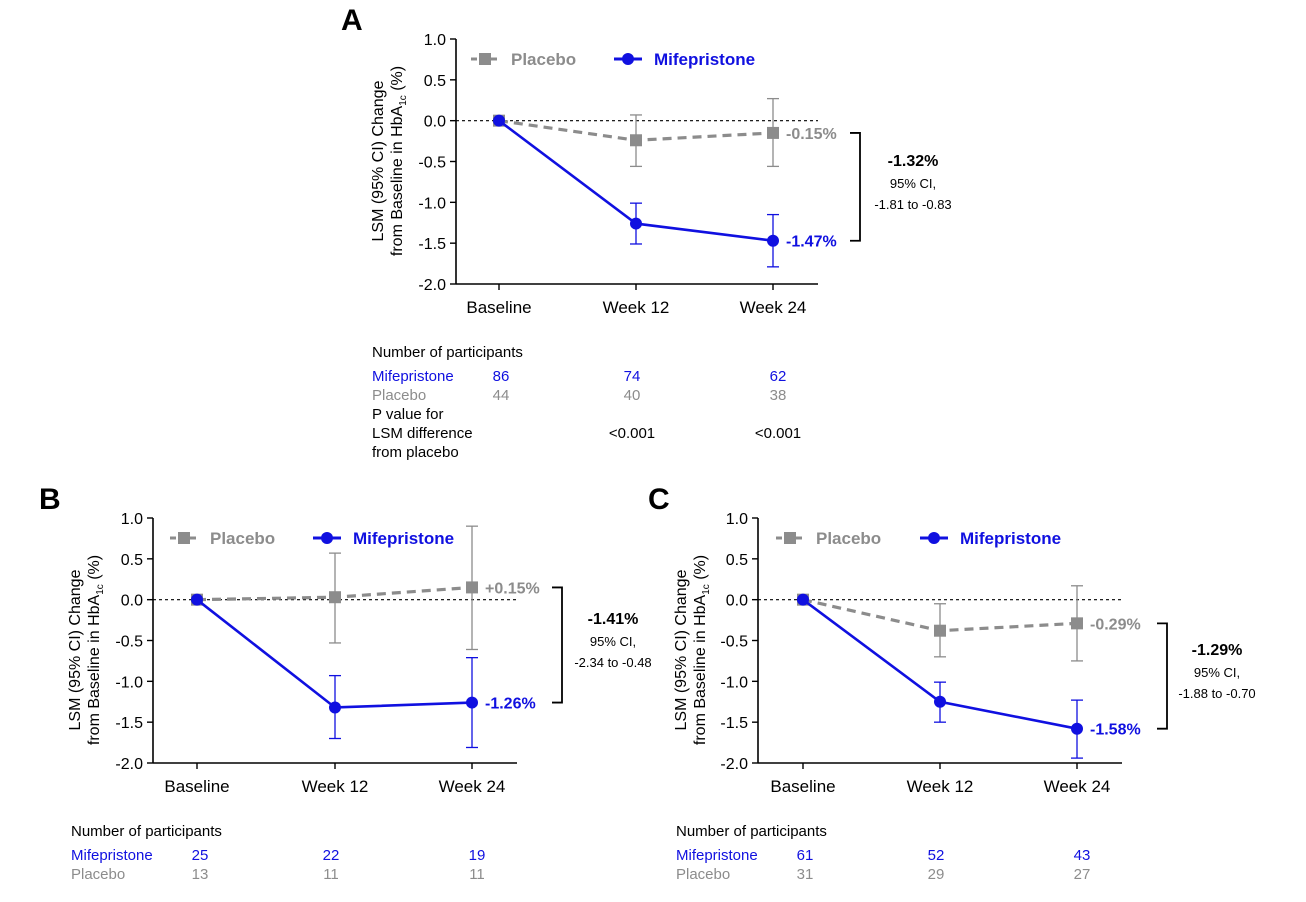 This screenshot has width=1306, height=902. I want to click on participants-count: 31, so click(805, 874).